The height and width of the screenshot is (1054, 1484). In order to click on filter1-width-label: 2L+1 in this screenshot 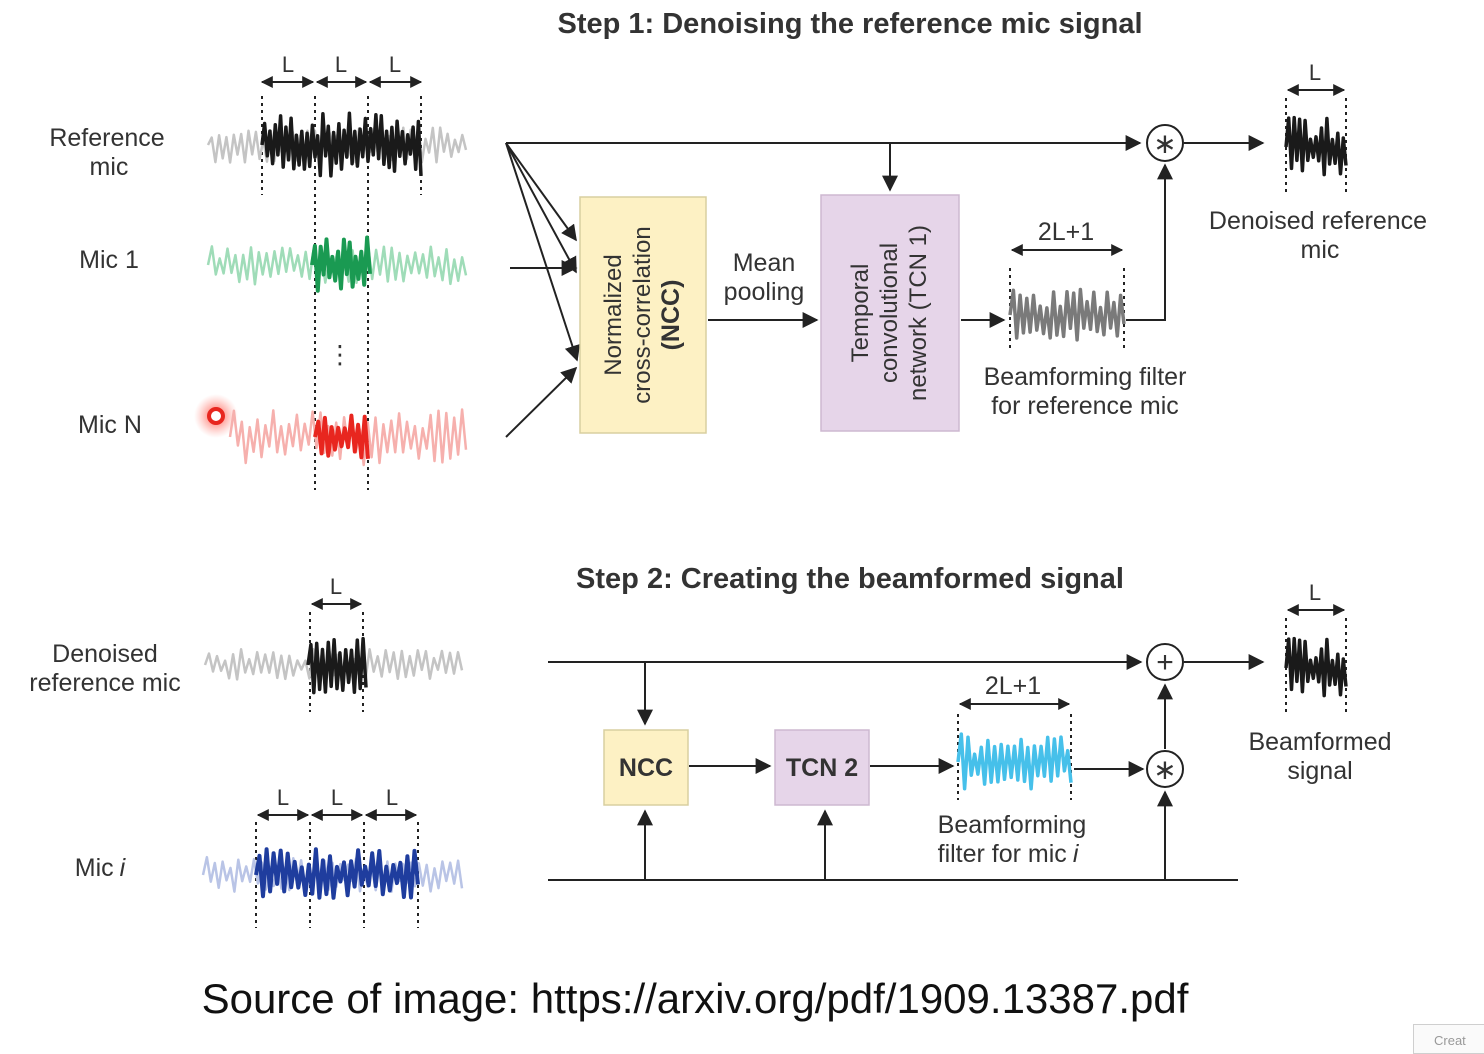, I will do `click(1066, 232)`.